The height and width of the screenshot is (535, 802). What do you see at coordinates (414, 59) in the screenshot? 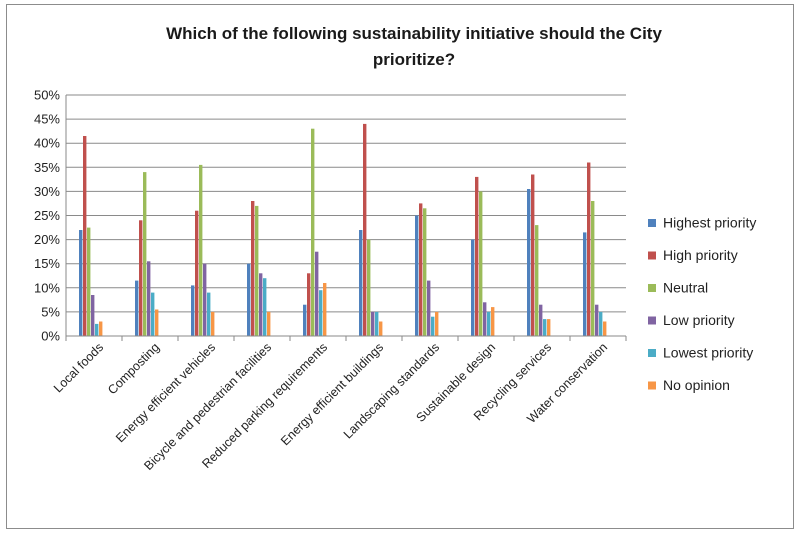
I see `chart-title-line-2: prioritize?` at bounding box center [414, 59].